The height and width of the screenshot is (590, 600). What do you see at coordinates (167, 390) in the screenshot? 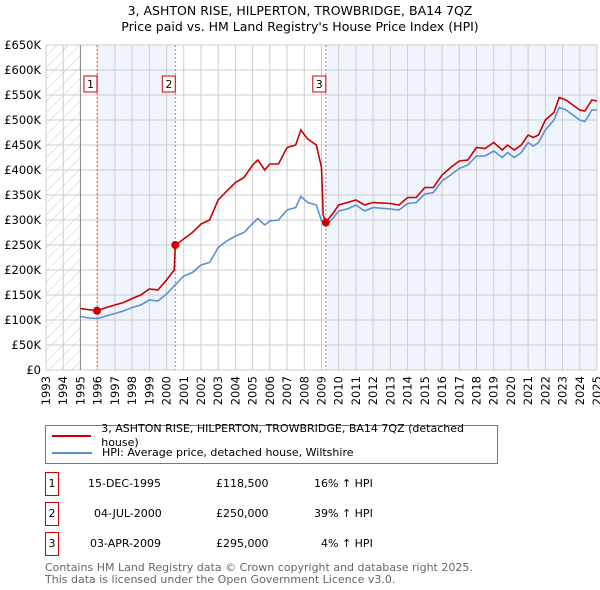
I see `x-tick-label: 2000` at bounding box center [167, 390].